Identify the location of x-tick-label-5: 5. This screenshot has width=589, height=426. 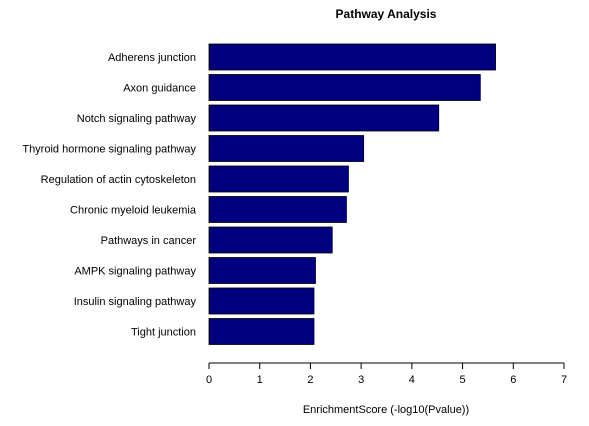
(463, 380).